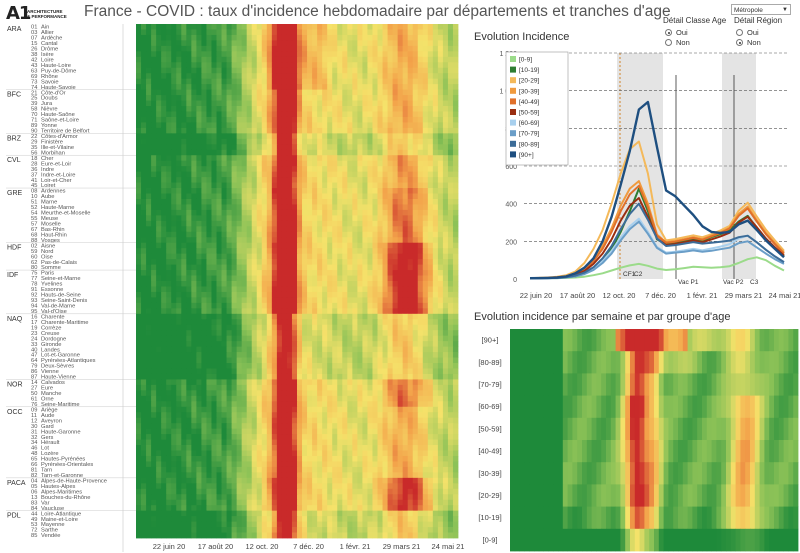 Image resolution: width=800 pixels, height=553 pixels. Describe the element at coordinates (64, 301) in the screenshot. I see `dept-name: Seine-Saint-Denis` at that location.